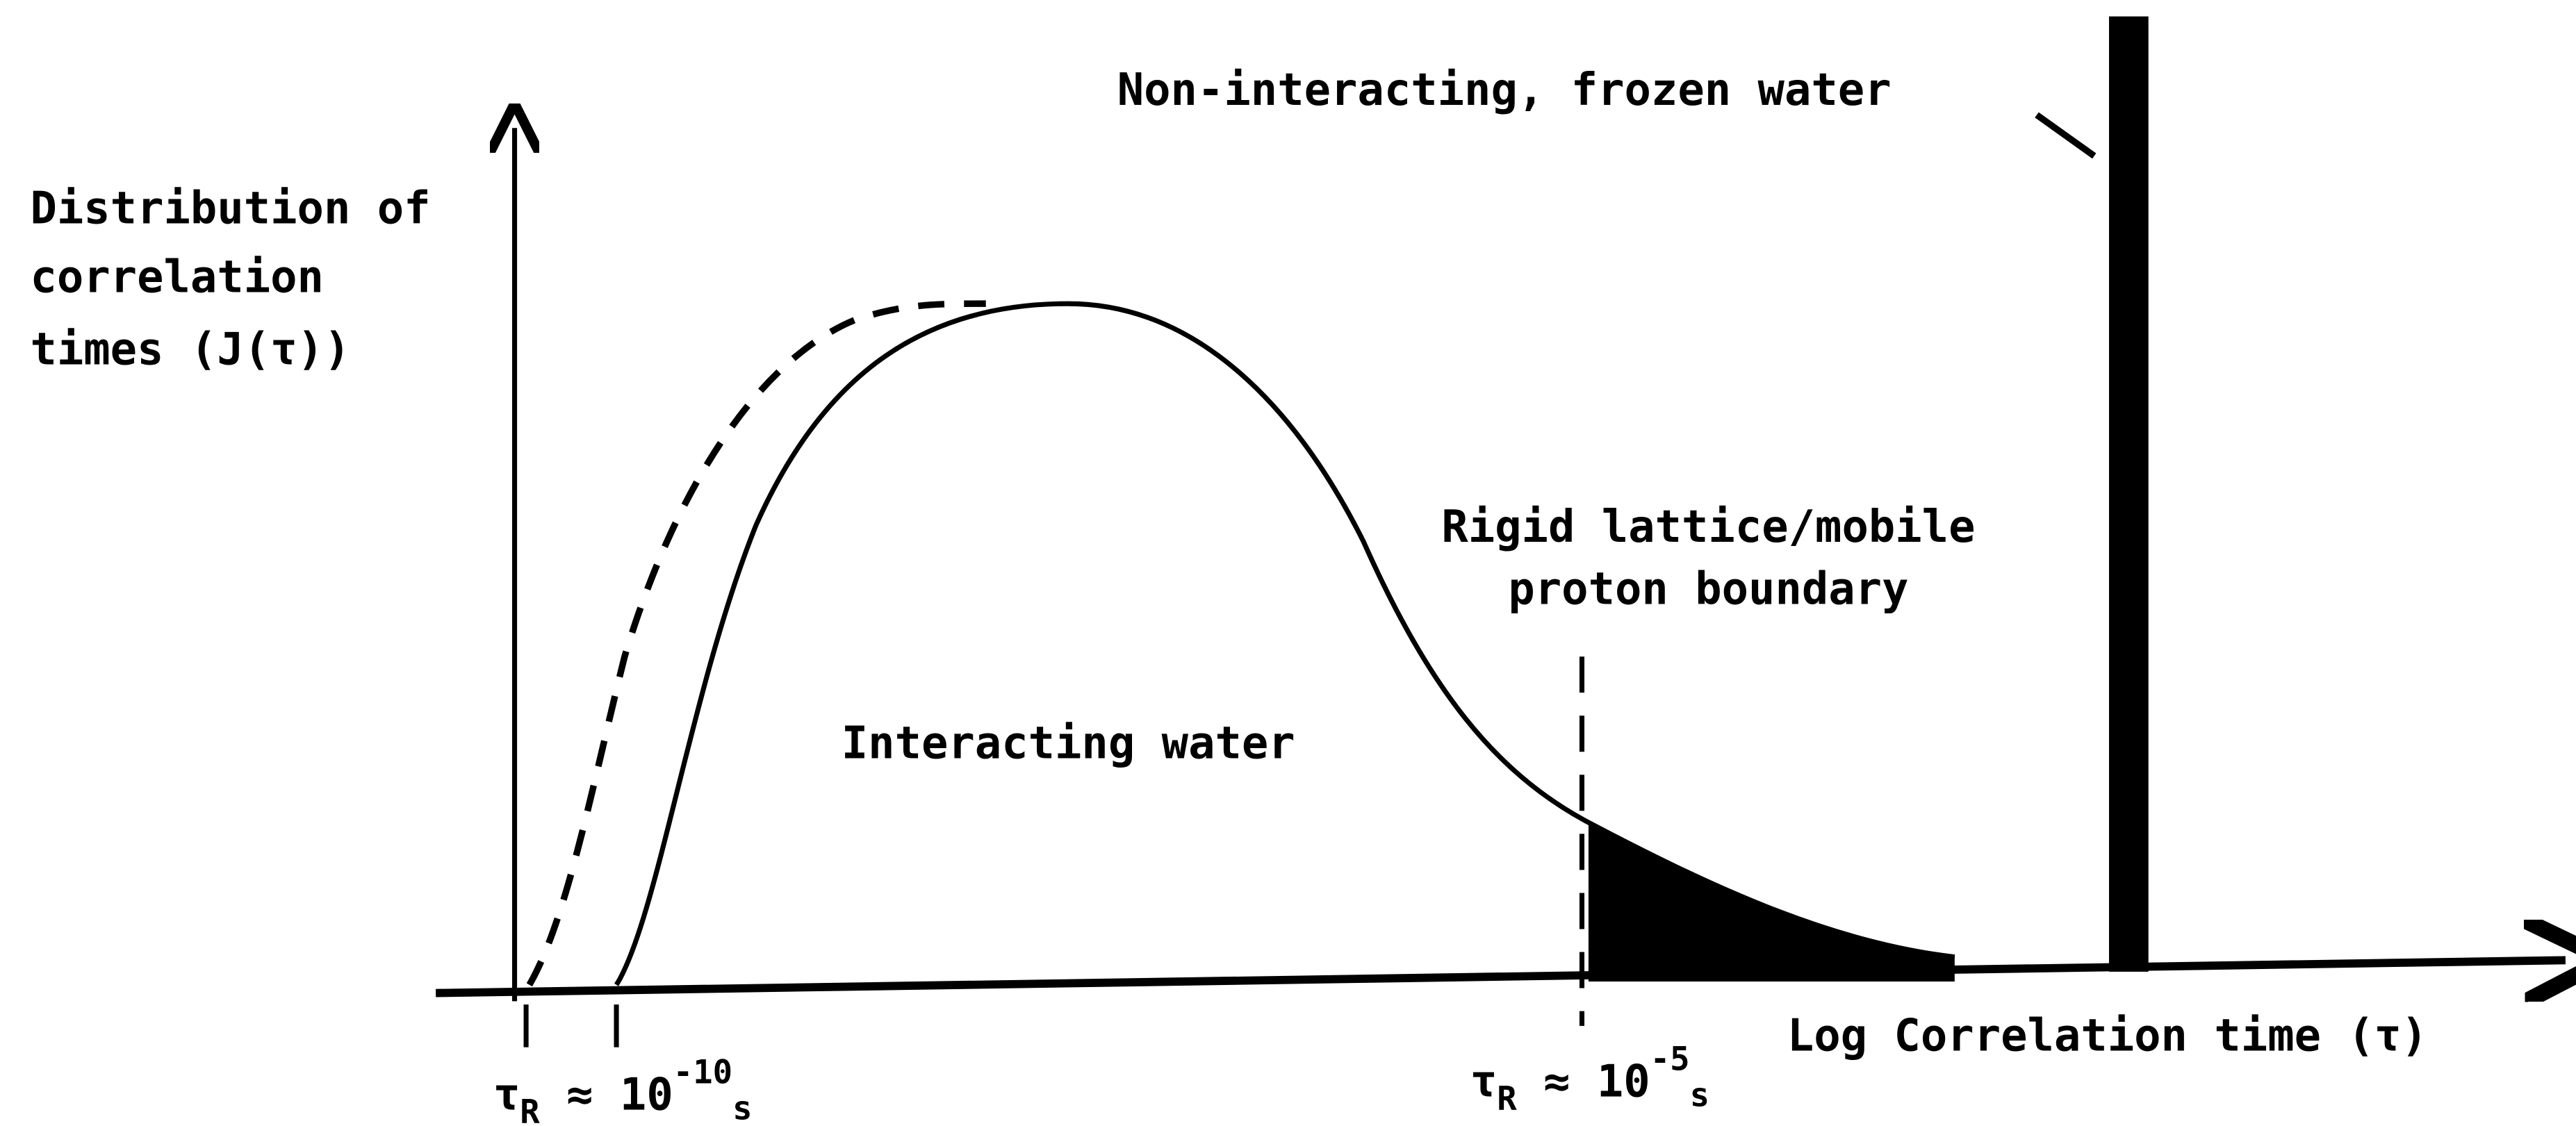 The image size is (2576, 1126). I want to click on rigid-lattice-area, so click(1771, 901).